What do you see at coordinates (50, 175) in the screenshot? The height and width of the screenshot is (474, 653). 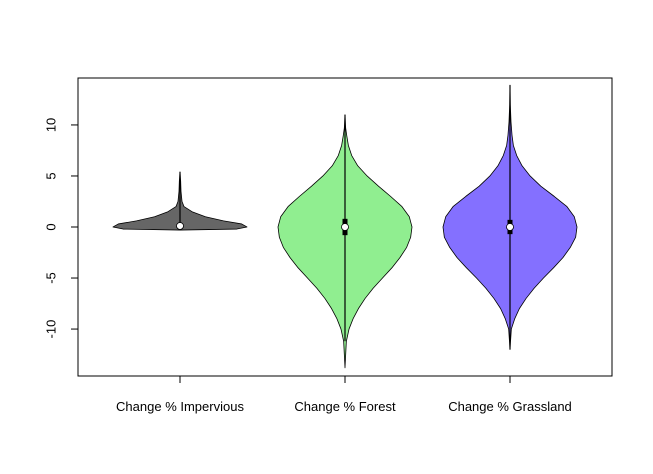 I see `y-tick-label: 5` at bounding box center [50, 175].